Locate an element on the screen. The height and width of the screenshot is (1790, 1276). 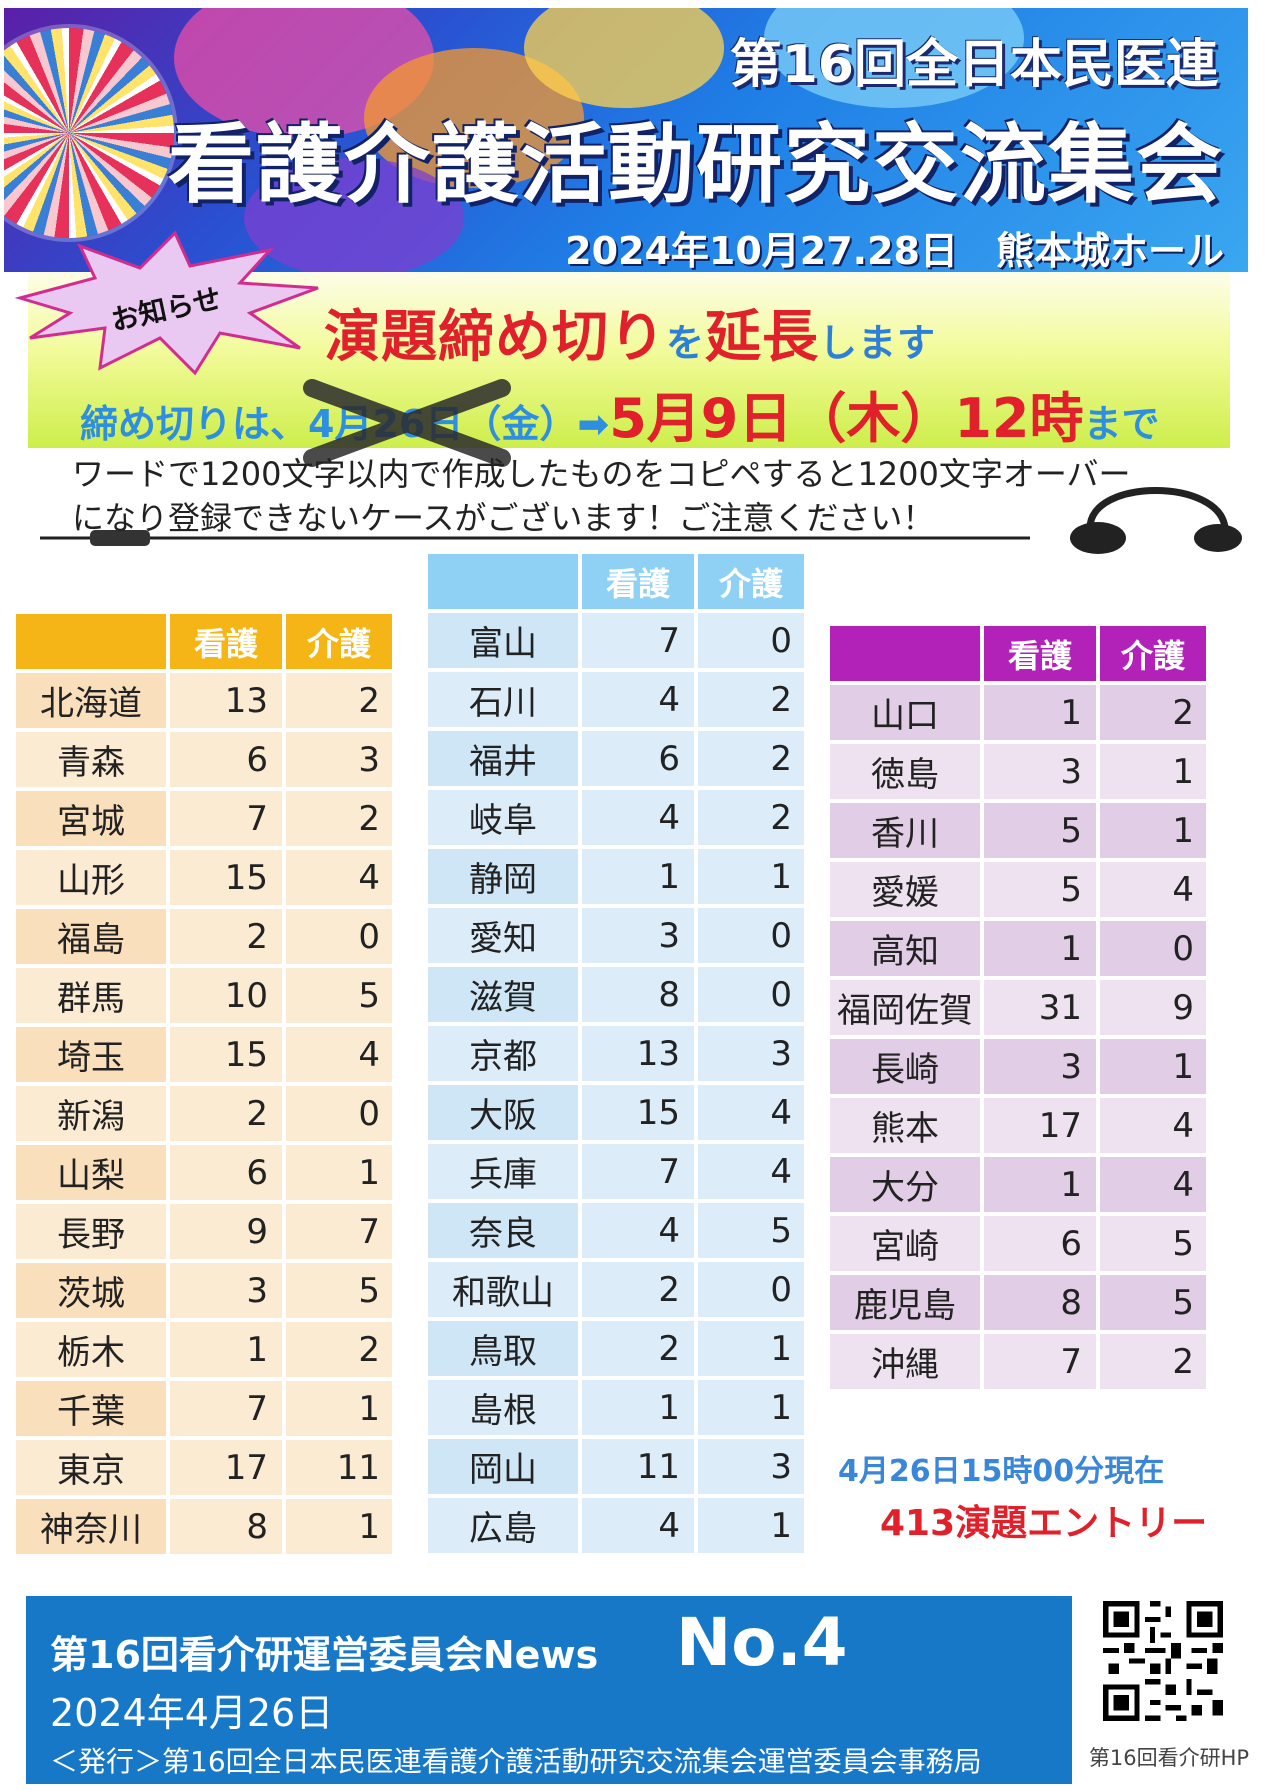
notice-headline: 演題締め切りを延長します is located at coordinates (630, 332).